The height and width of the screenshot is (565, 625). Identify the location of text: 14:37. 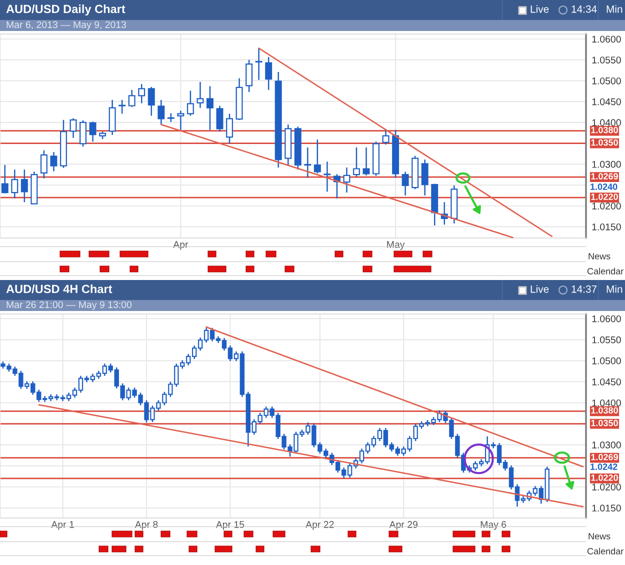
(584, 289).